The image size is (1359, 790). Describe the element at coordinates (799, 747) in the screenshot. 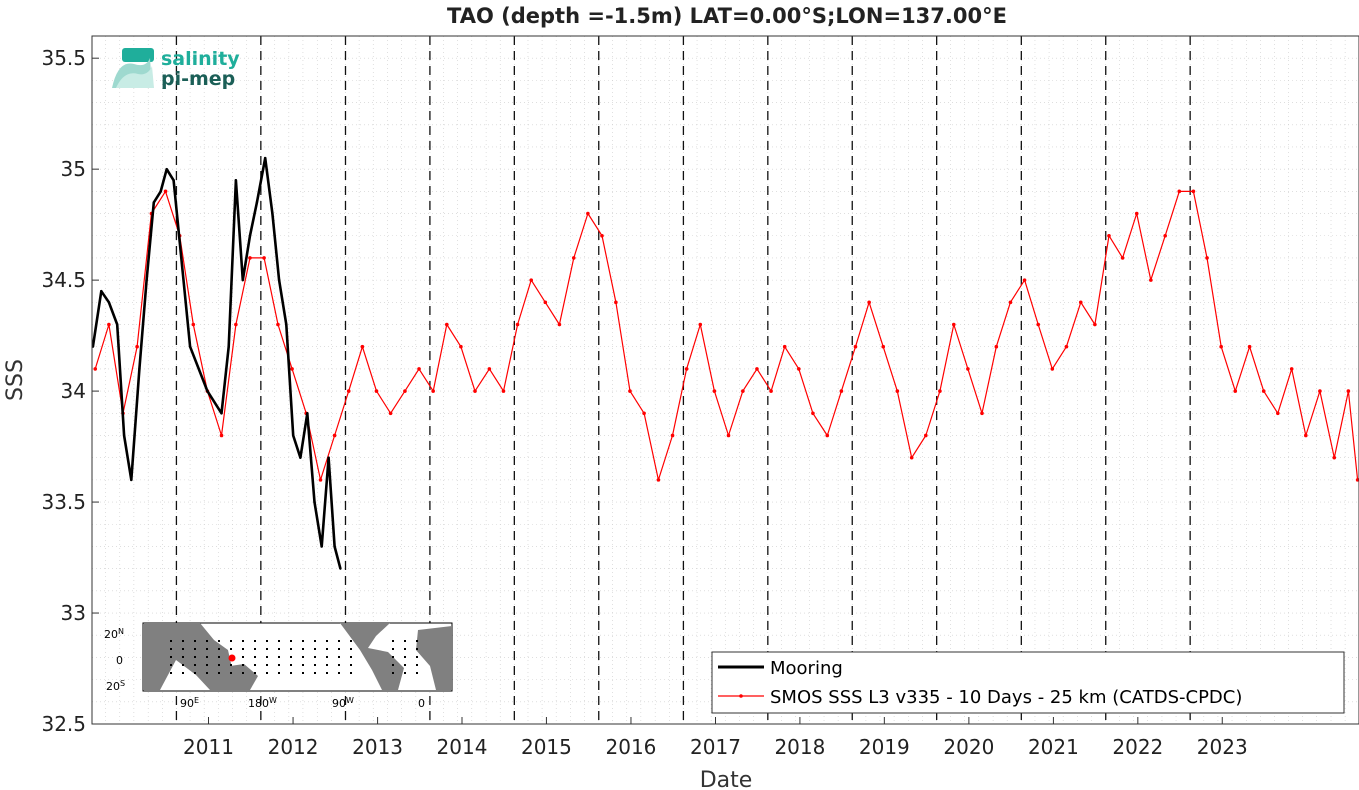

I see `x-tick-label: 2018` at that location.